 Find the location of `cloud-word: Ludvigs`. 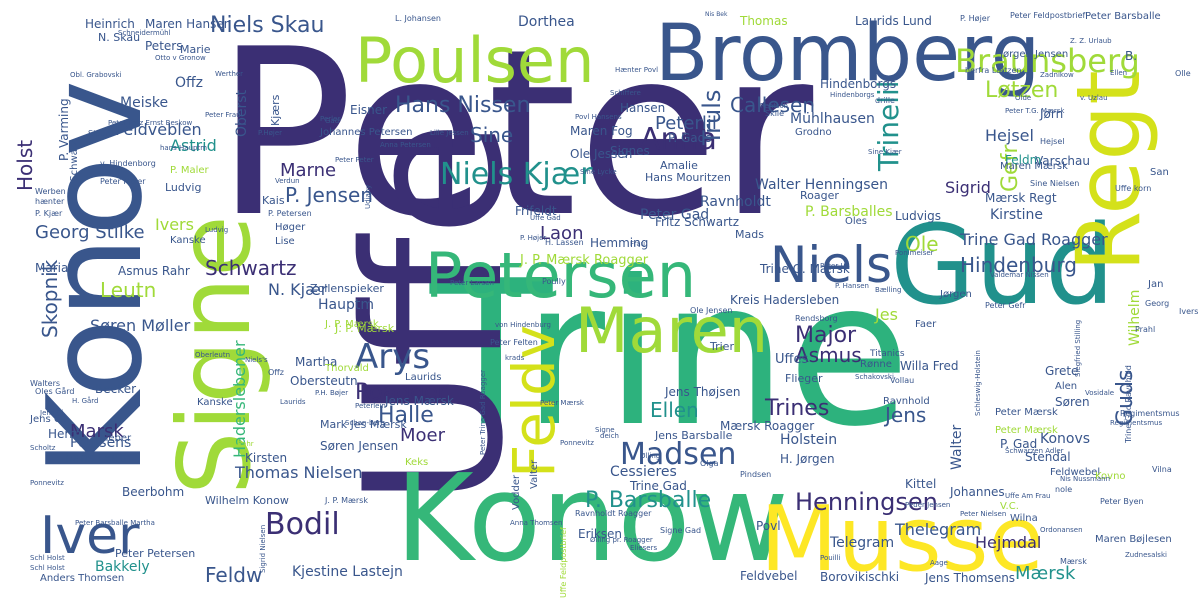

cloud-word: Ludvigs is located at coordinates (918, 216).